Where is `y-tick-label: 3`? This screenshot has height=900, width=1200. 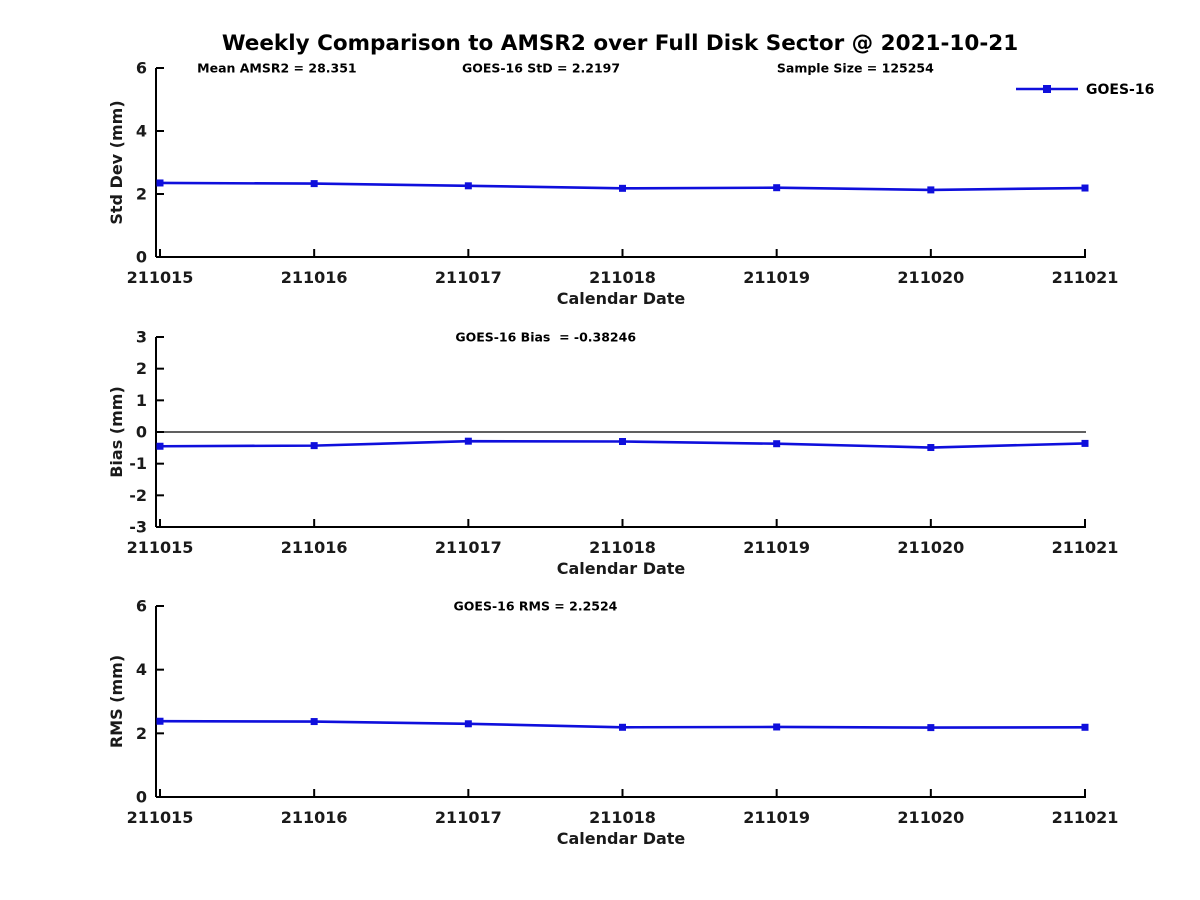 y-tick-label: 3 is located at coordinates (141, 337).